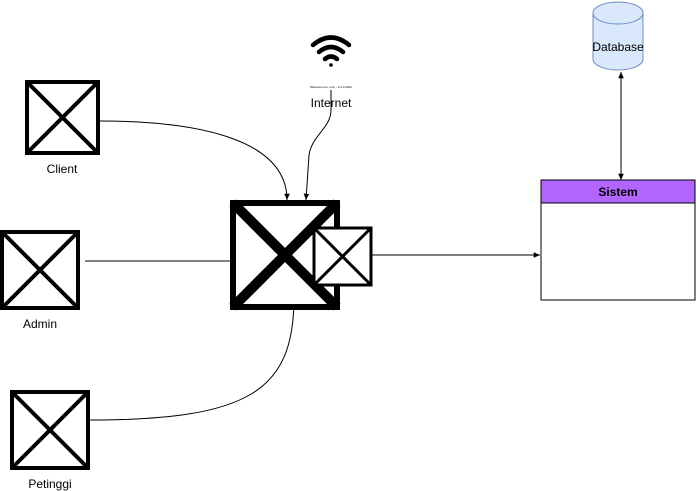  I want to click on admin-node: Admin, so click(40, 280).